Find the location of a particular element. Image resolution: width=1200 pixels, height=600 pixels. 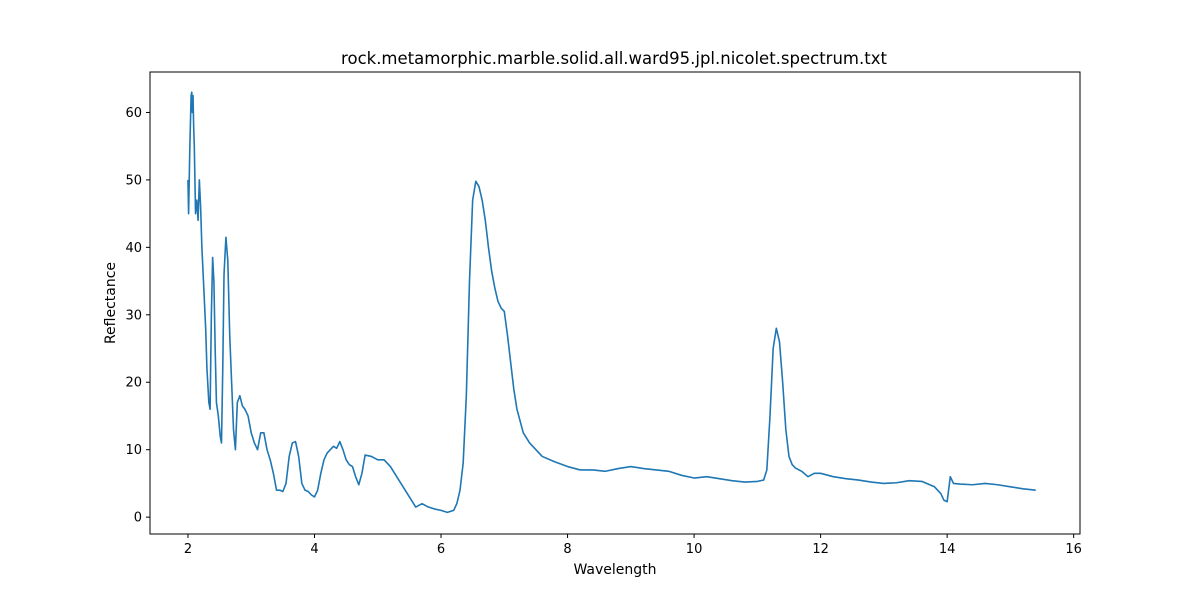

x-tick-label: 2 is located at coordinates (188, 549).